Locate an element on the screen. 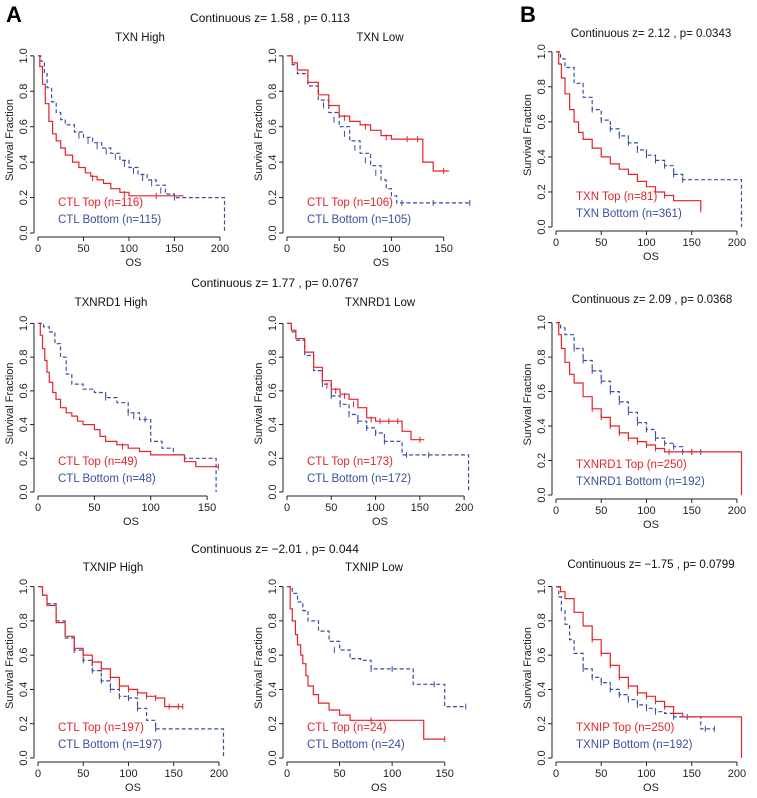 This screenshot has height=798, width=757. legend-top: TXN Top (n=81) is located at coordinates (616, 197).